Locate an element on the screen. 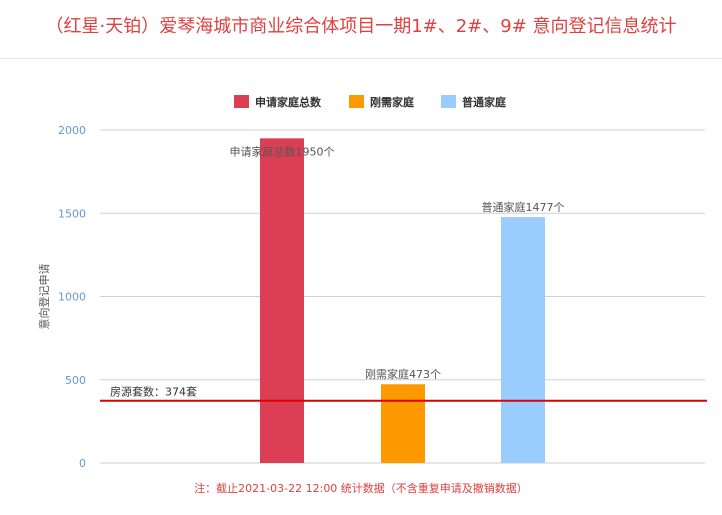  legend: 申请家庭总数 刚需家庭 普通家庭 is located at coordinates (370, 102).